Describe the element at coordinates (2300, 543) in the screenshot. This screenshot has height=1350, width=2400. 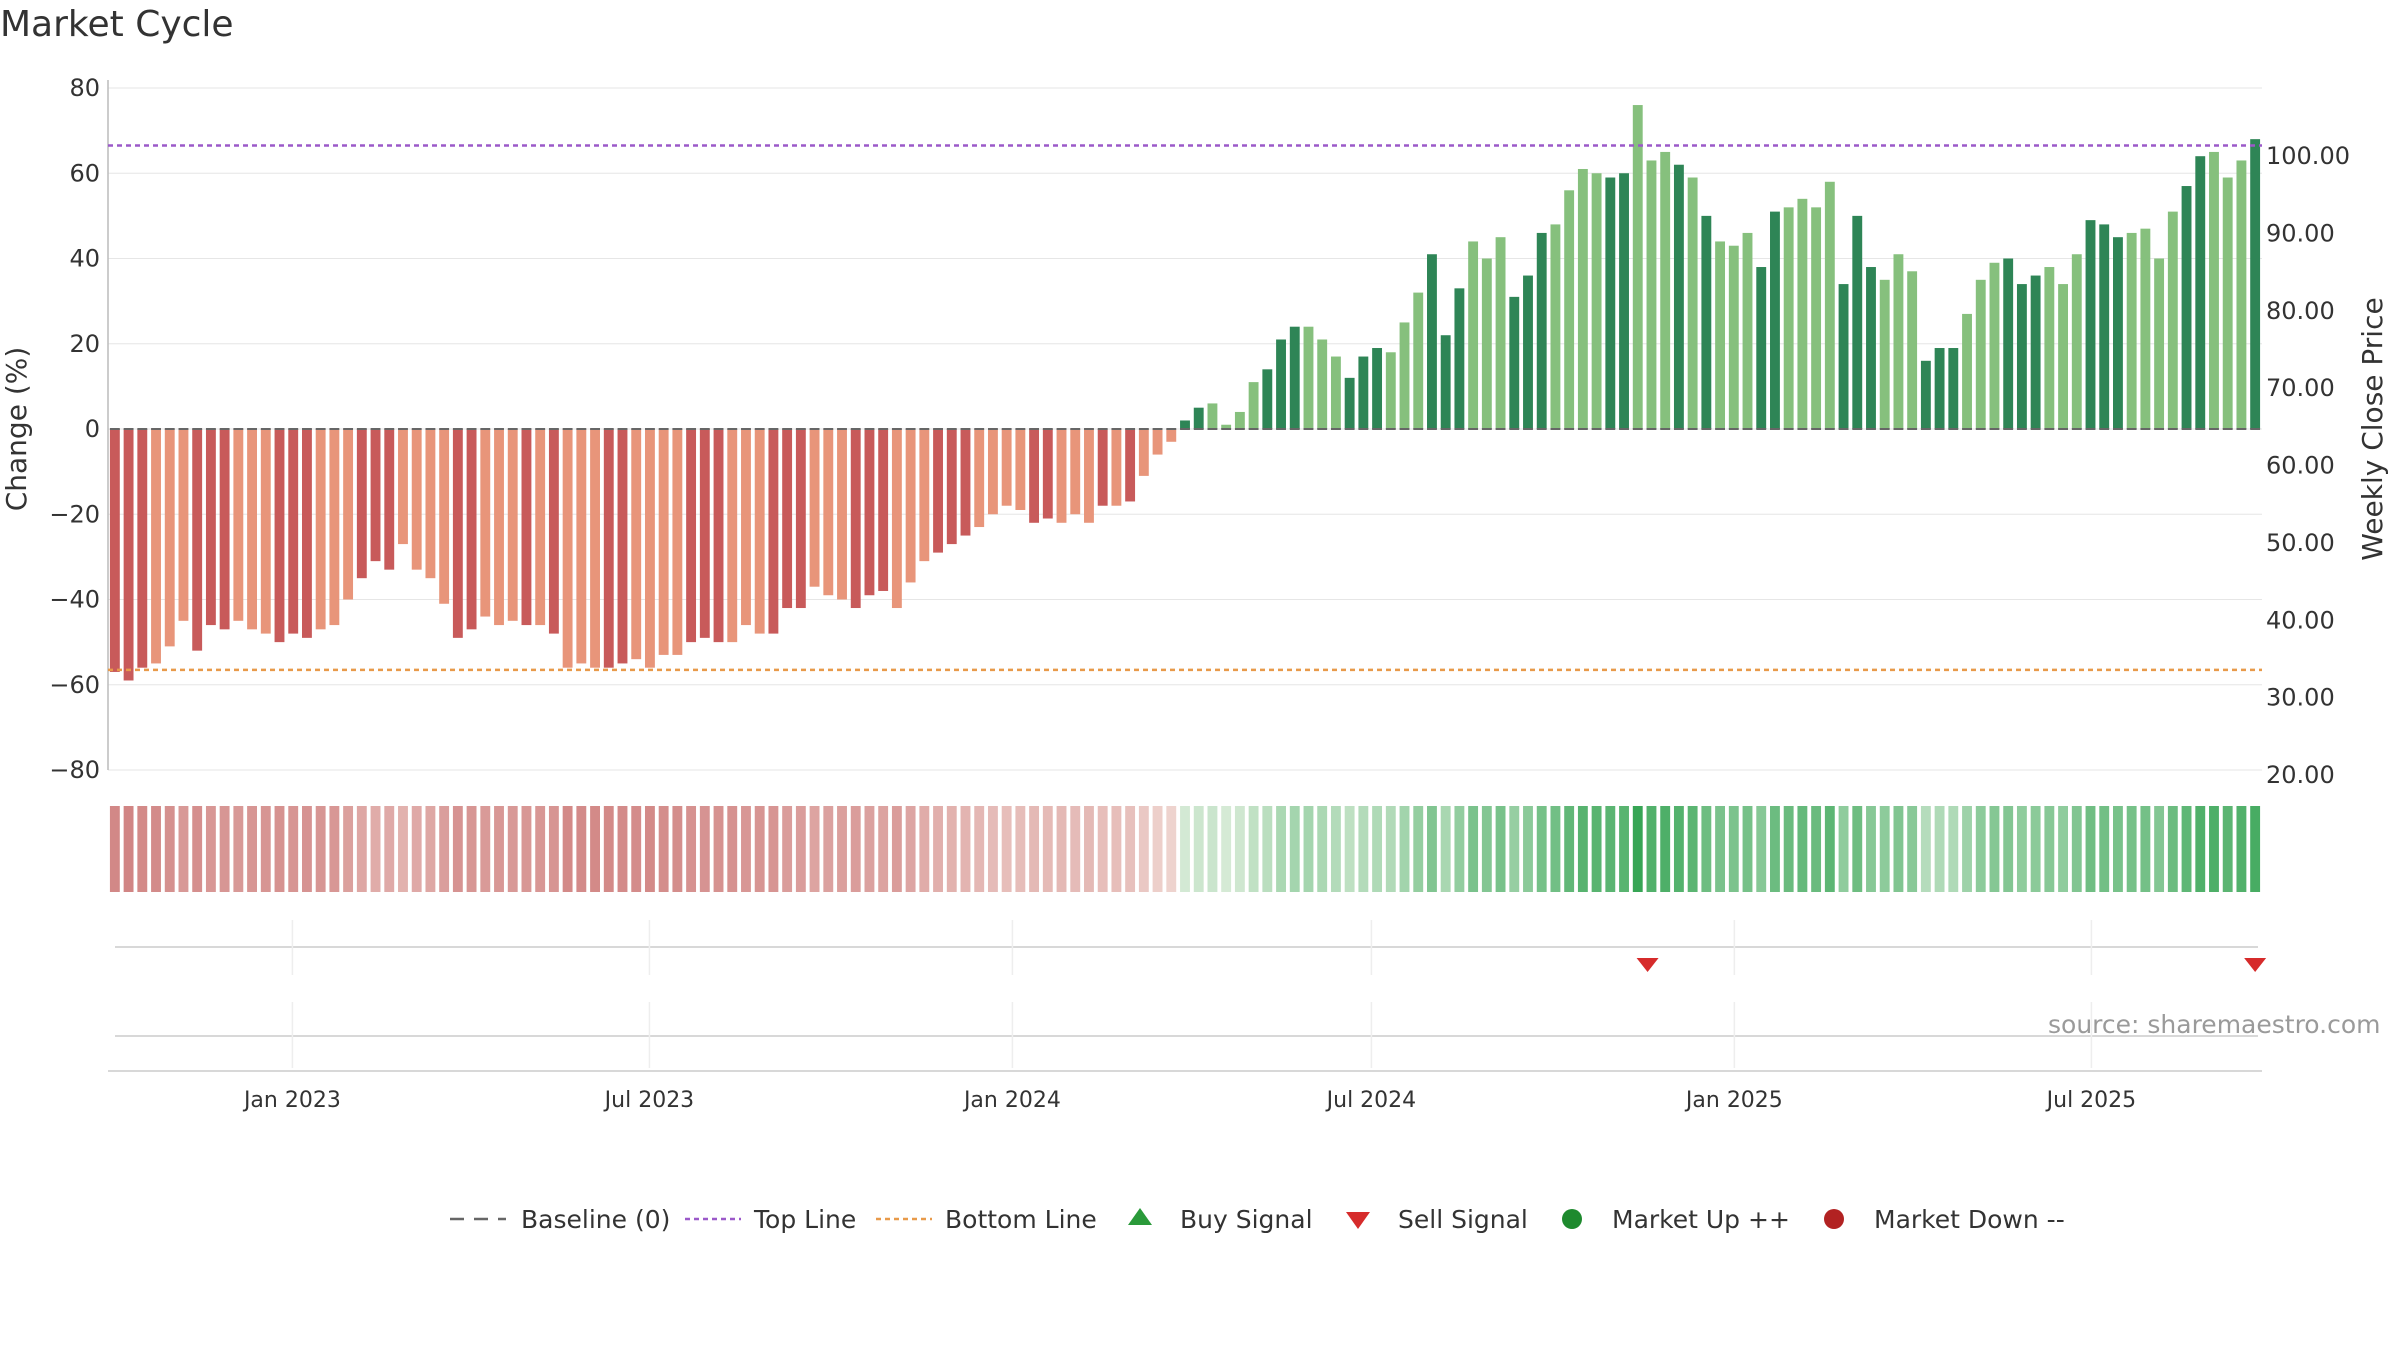
I see `y-tick-label-right: 50.00` at that location.